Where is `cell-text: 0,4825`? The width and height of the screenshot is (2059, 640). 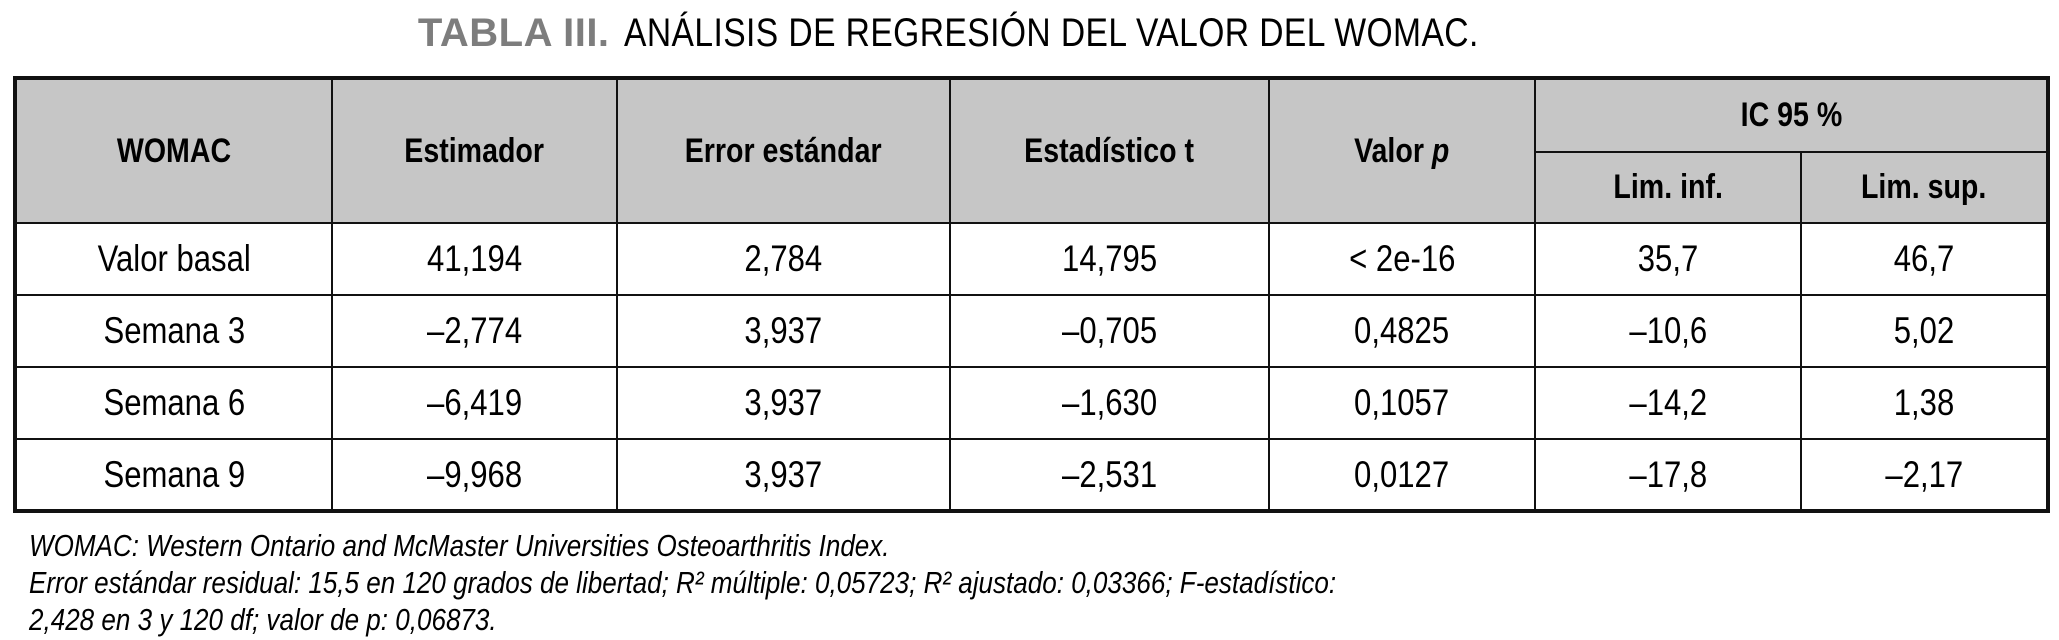 cell-text: 0,4825 is located at coordinates (1402, 330).